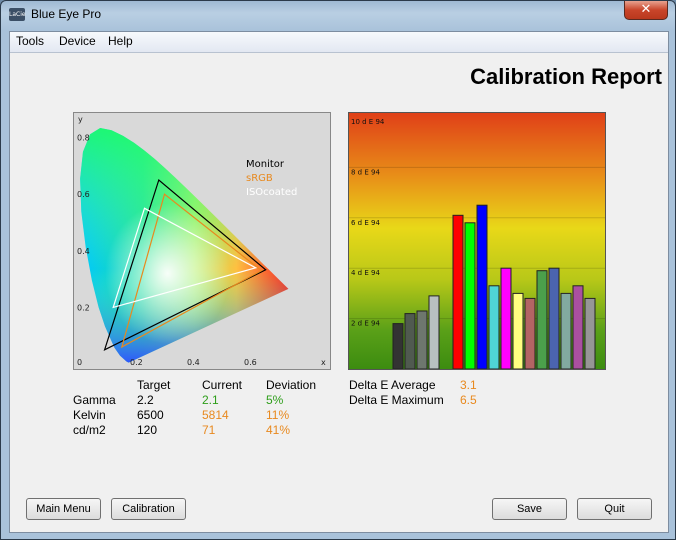 The image size is (676, 540). Describe the element at coordinates (210, 400) in the screenshot. I see `row-gamma-current: 2.1` at that location.